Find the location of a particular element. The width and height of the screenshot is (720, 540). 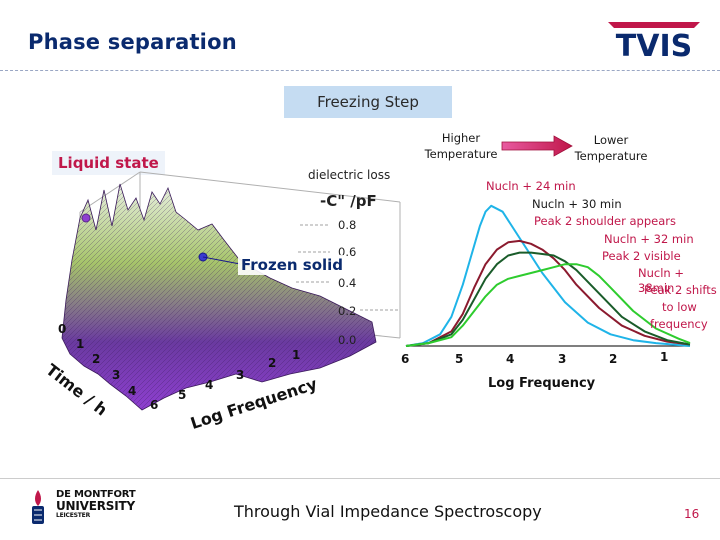

university-line3: LEICESTER is located at coordinates (73, 515).